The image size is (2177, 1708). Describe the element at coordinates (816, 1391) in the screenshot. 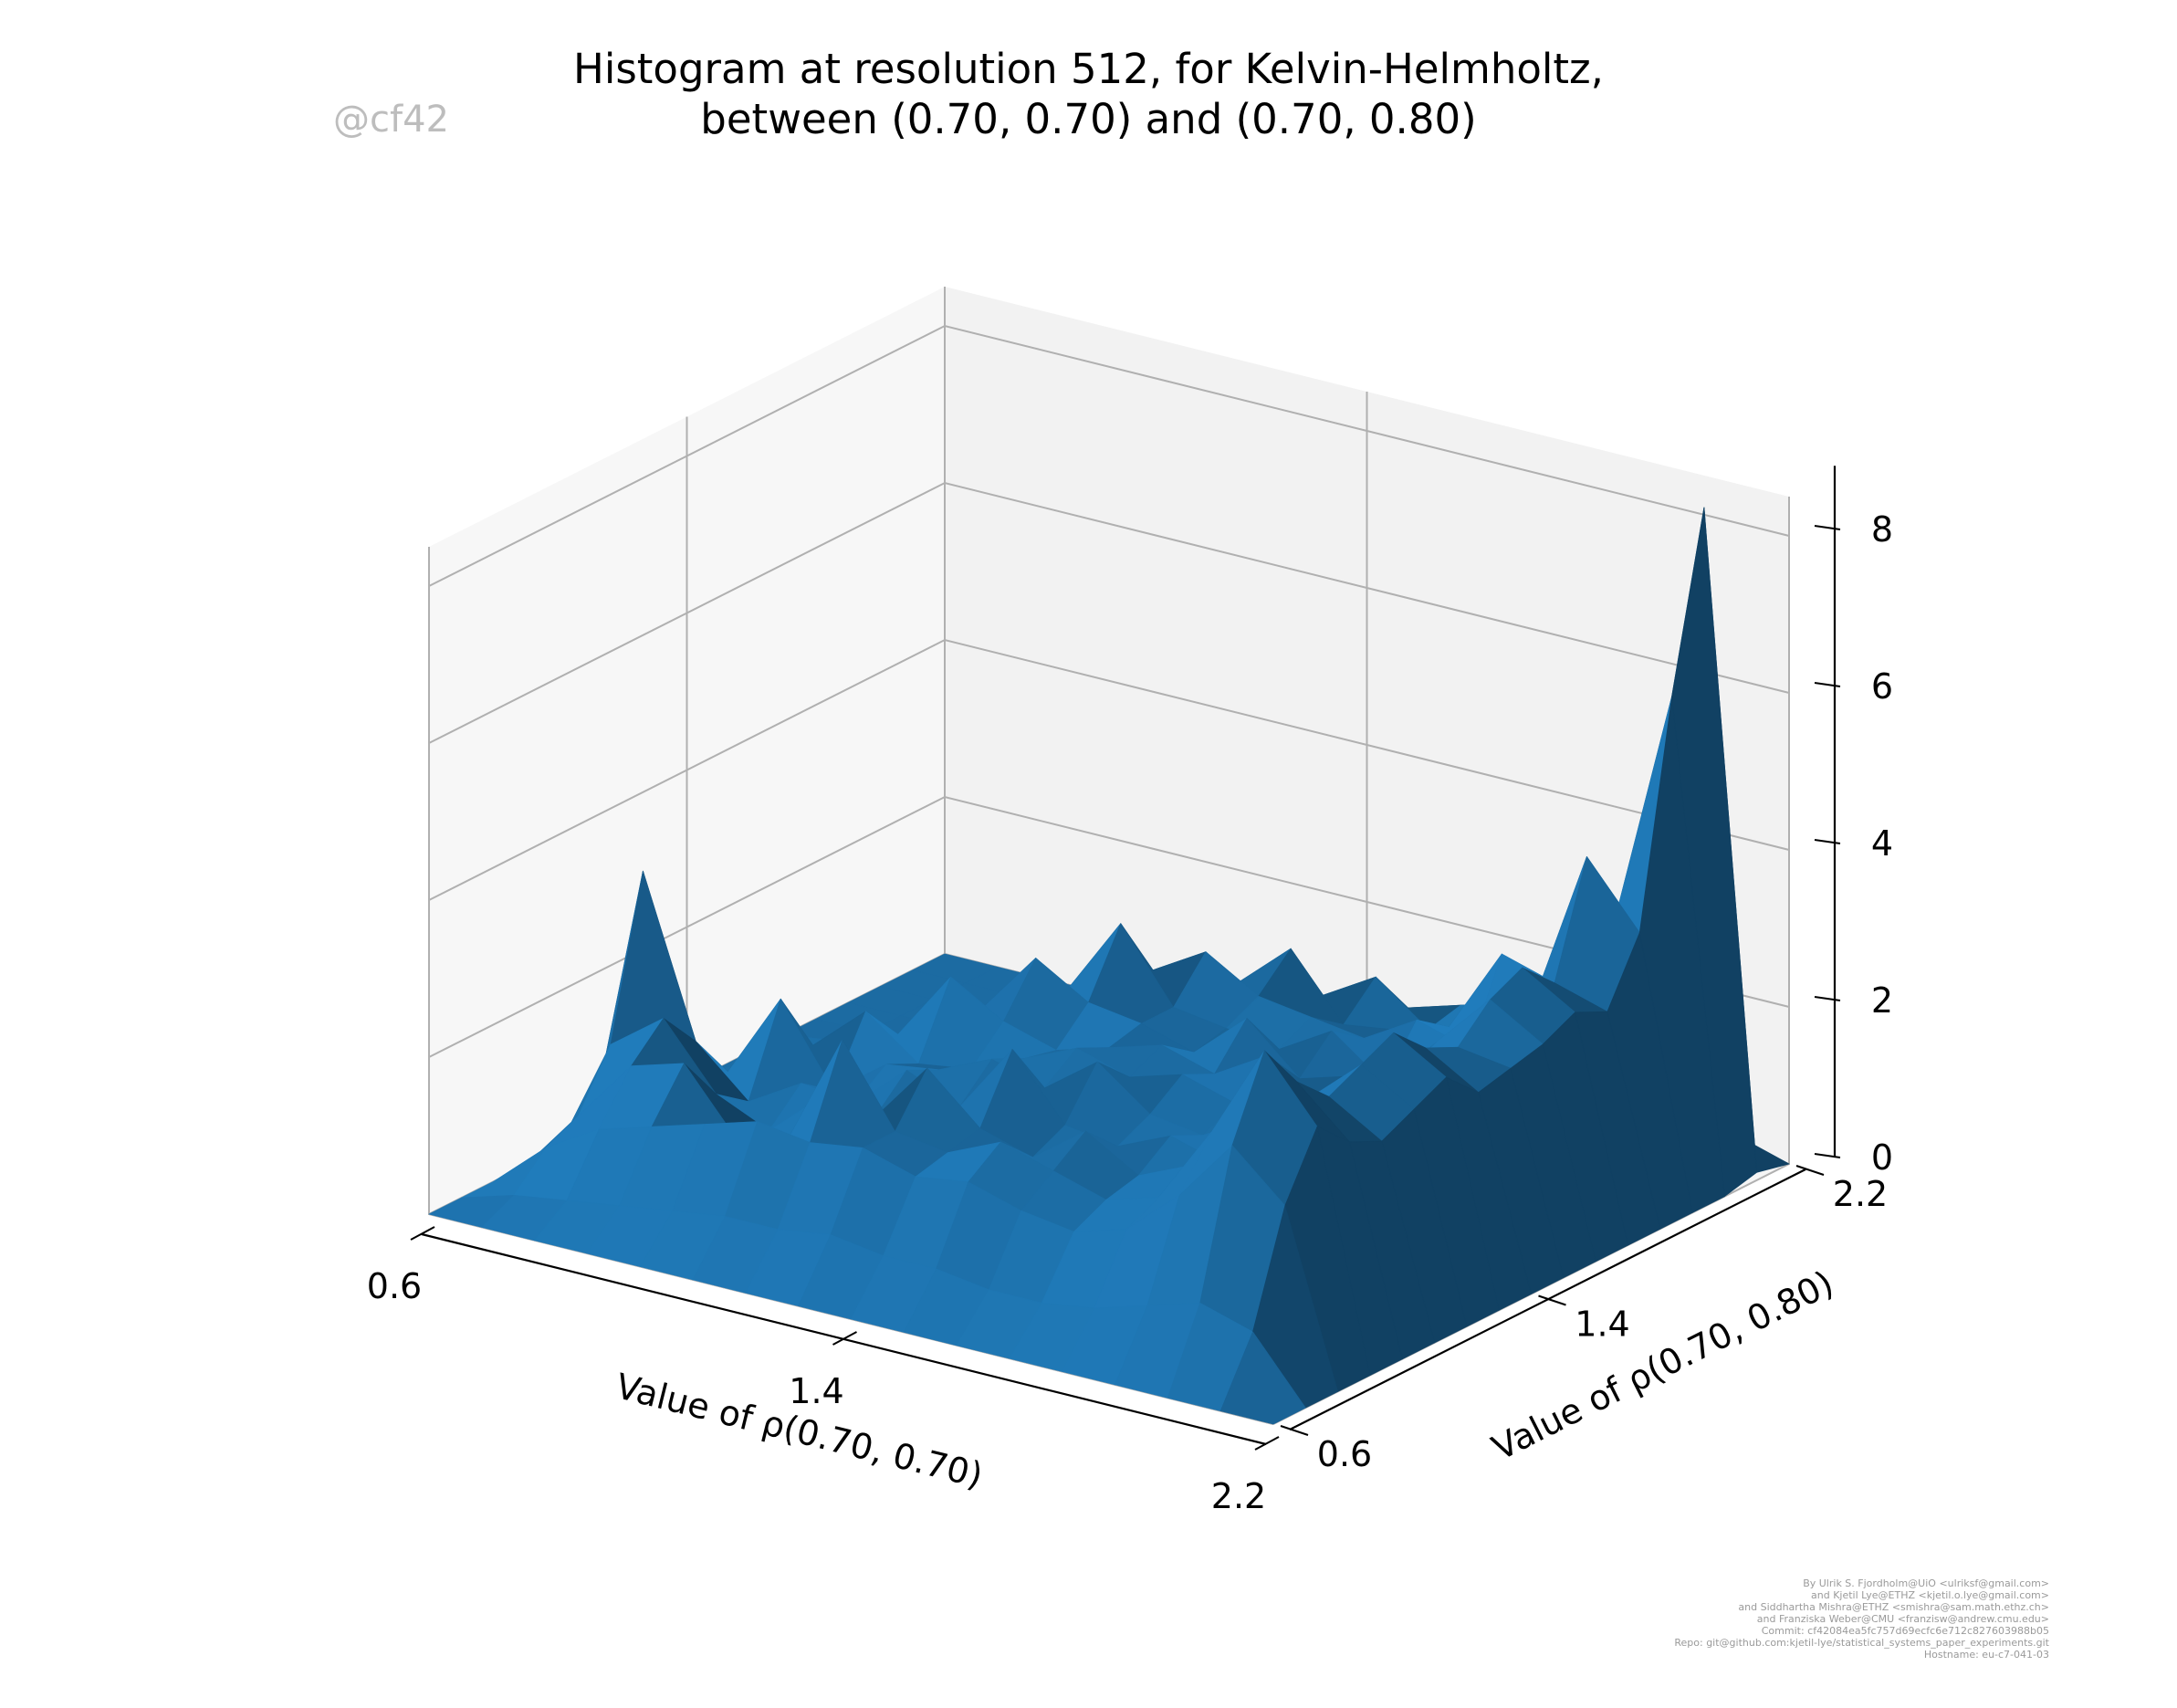

I see `x-tick-label: 1.4` at that location.